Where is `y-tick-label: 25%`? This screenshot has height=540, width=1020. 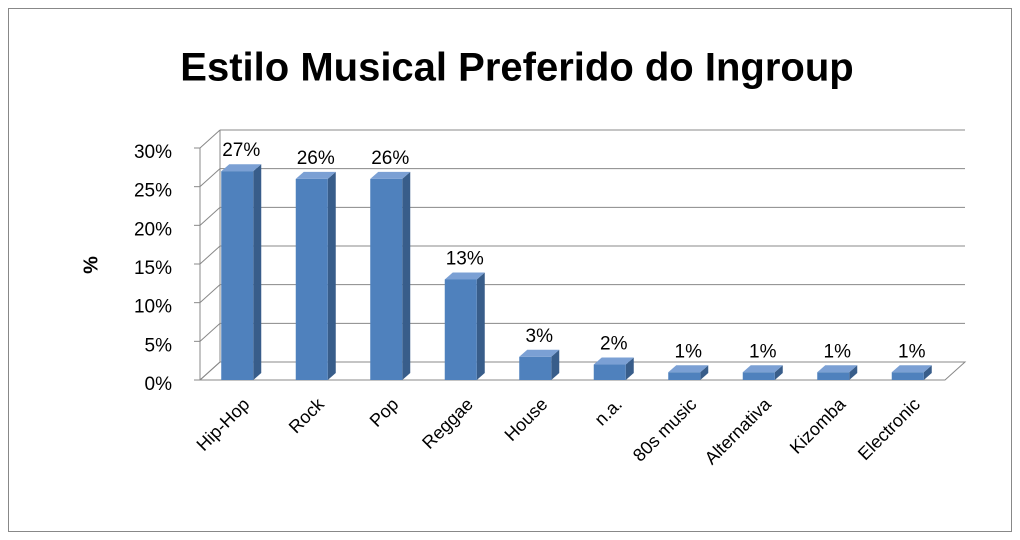 y-tick-label: 25% is located at coordinates (153, 191).